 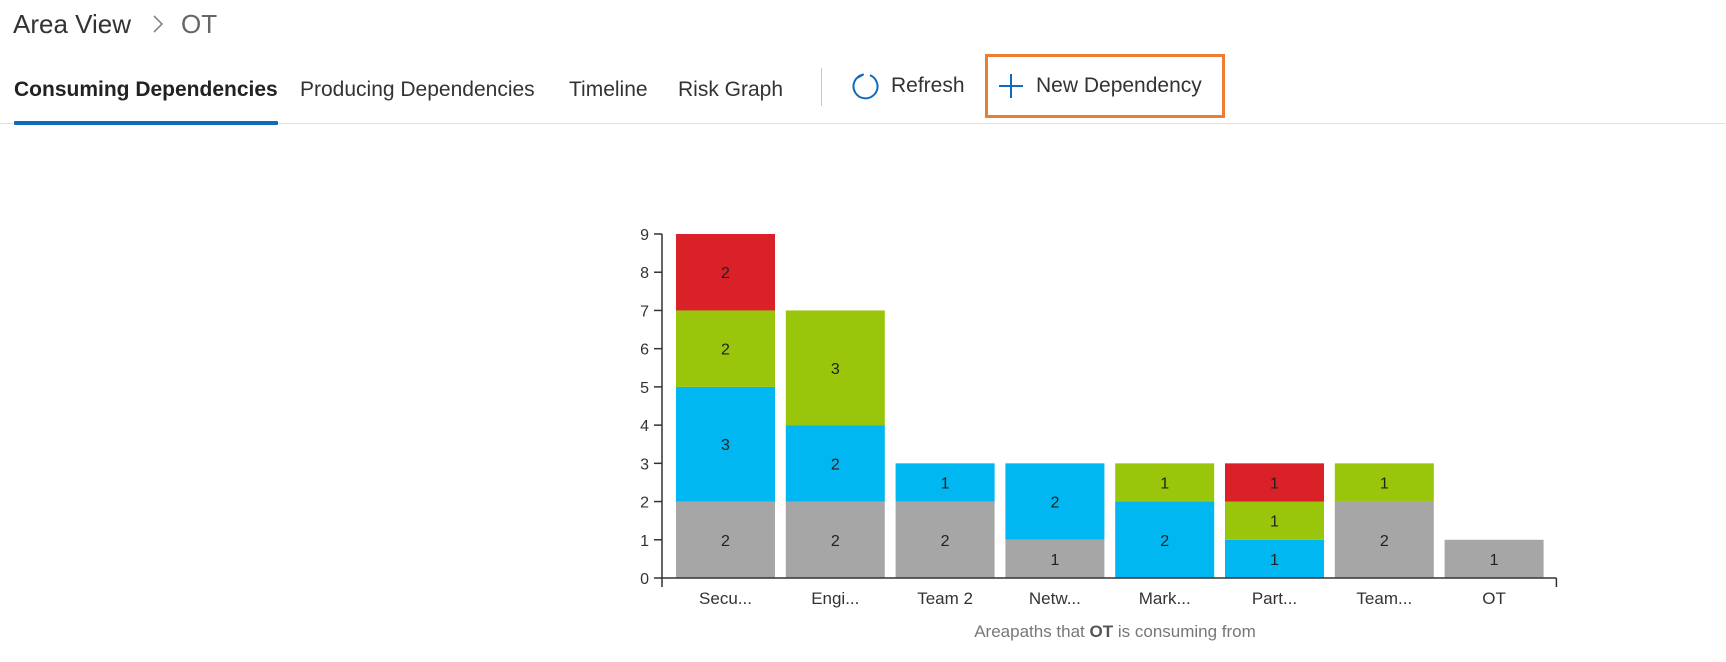 What do you see at coordinates (644, 350) in the screenshot?
I see `y-tick-label: 6` at bounding box center [644, 350].